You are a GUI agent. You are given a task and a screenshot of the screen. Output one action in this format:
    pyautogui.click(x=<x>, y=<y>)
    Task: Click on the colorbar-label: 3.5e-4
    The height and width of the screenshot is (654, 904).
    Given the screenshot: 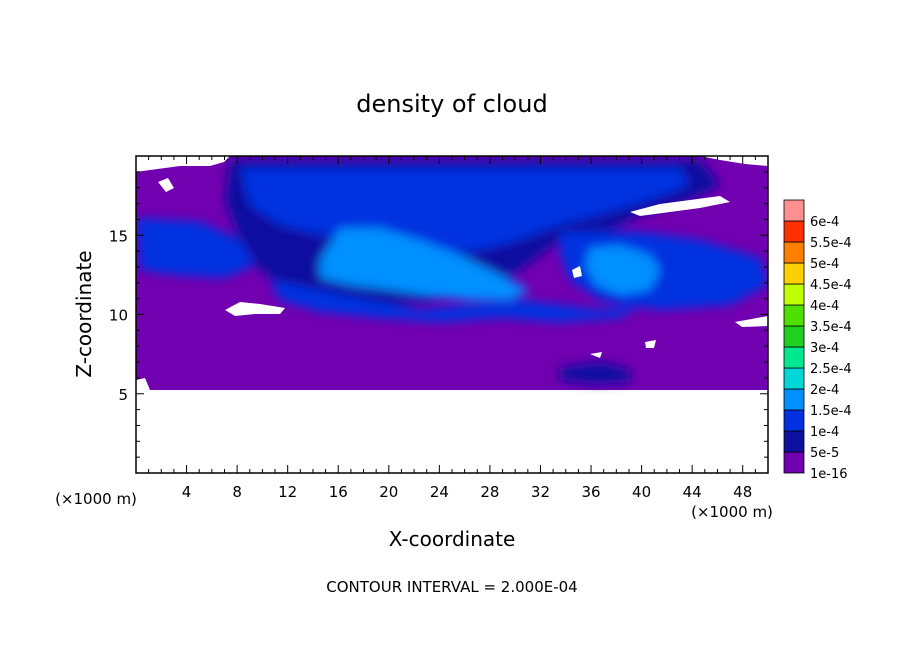 What is the action you would take?
    pyautogui.click(x=831, y=327)
    